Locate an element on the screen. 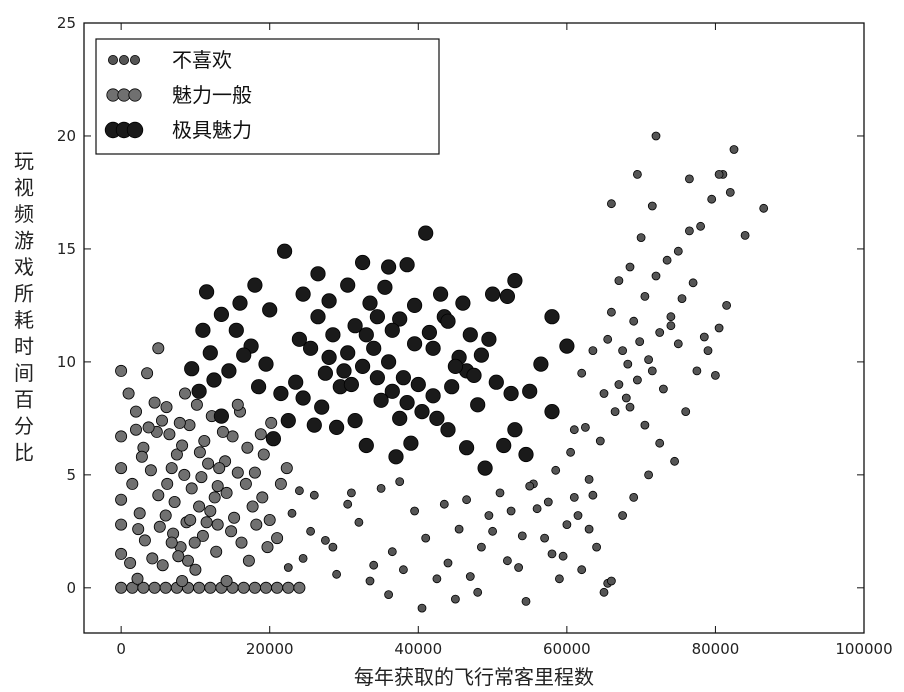  y-axis-label-char: 玩 is located at coordinates (24, 161).